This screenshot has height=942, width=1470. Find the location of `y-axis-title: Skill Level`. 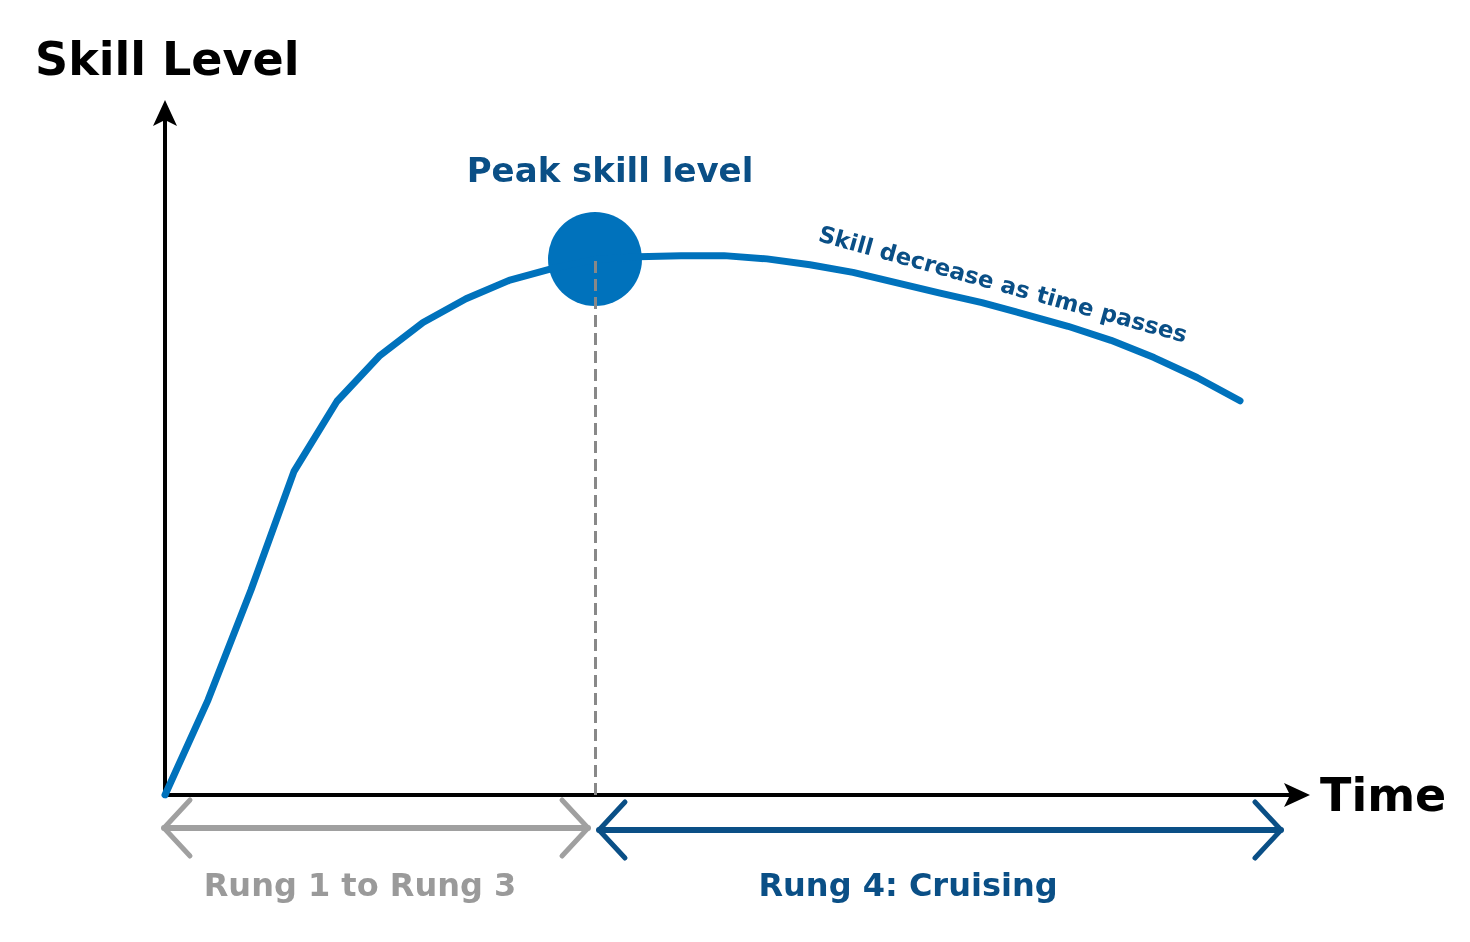

y-axis-title: Skill Level is located at coordinates (167, 59).